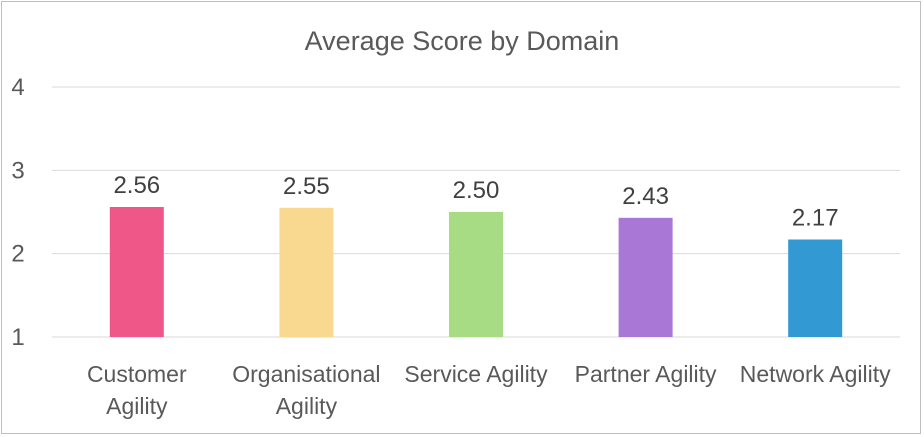  I want to click on data-labels: 2.56 2.55 2.50 2.43 2.17, so click(475, 202).